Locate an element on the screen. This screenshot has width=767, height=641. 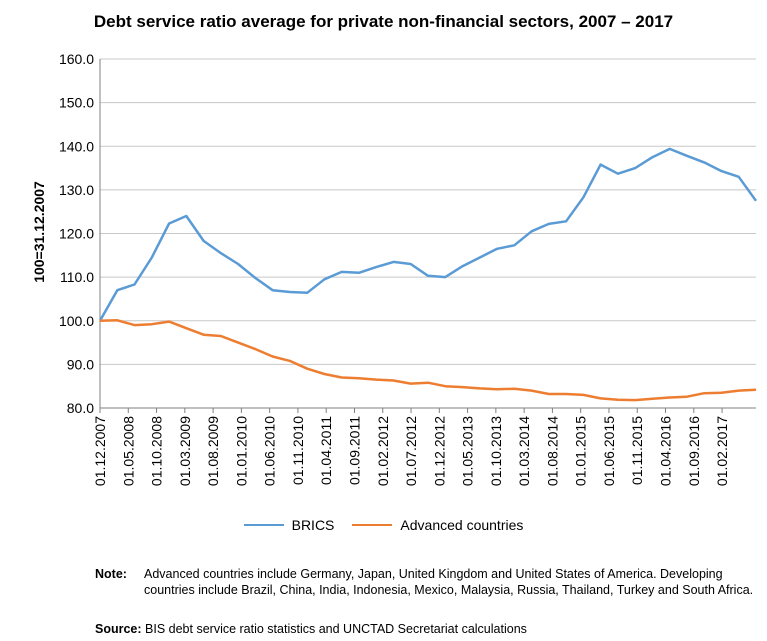
y-tick-label: 110.0 is located at coordinates (77, 277).